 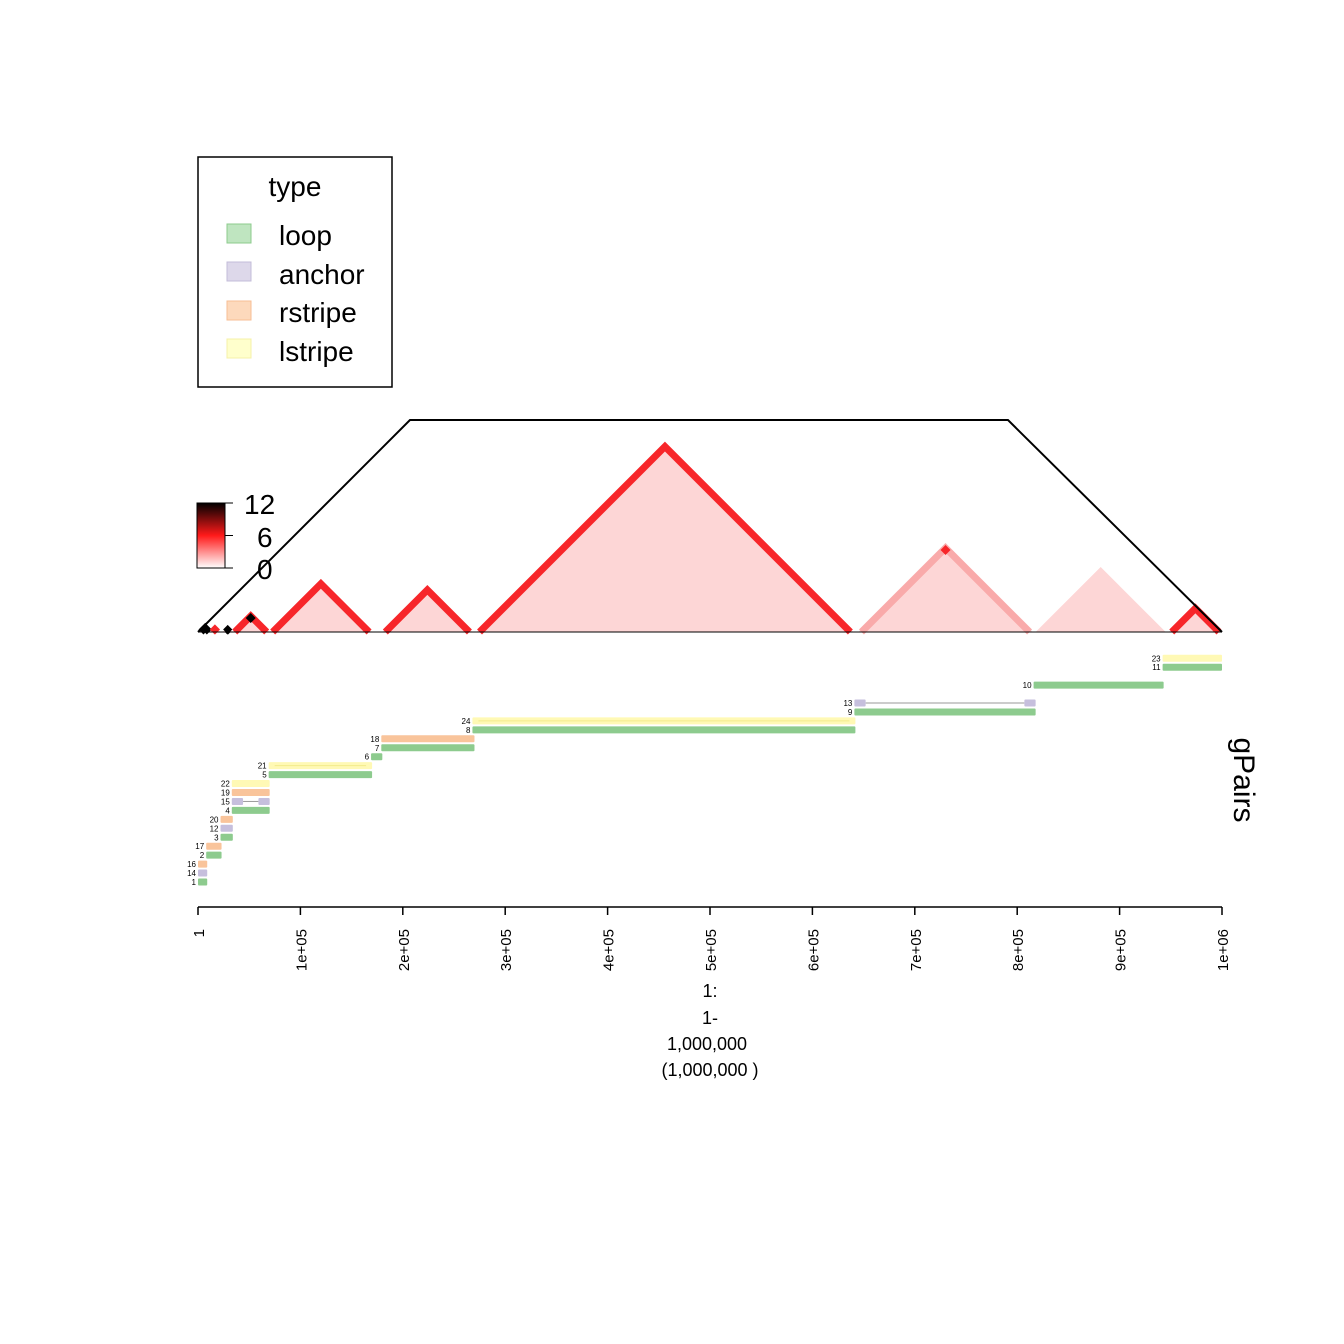 I want to click on heatmap-track, so click(x=710, y=527).